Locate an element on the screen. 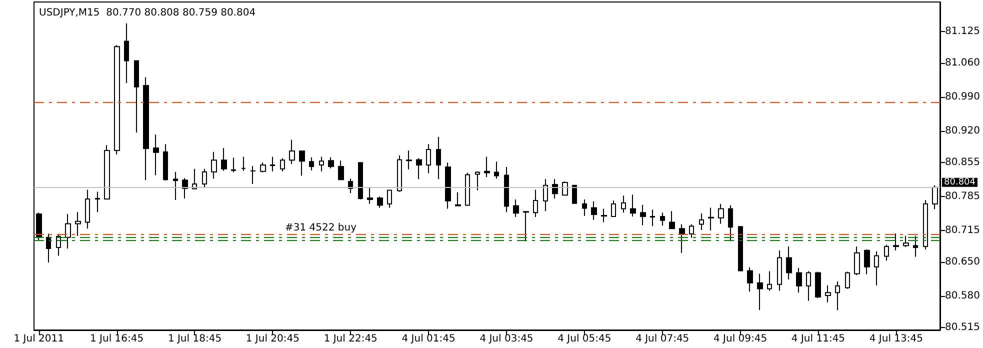  x-tick-label: 4 Jul 03:45 is located at coordinates (507, 339).